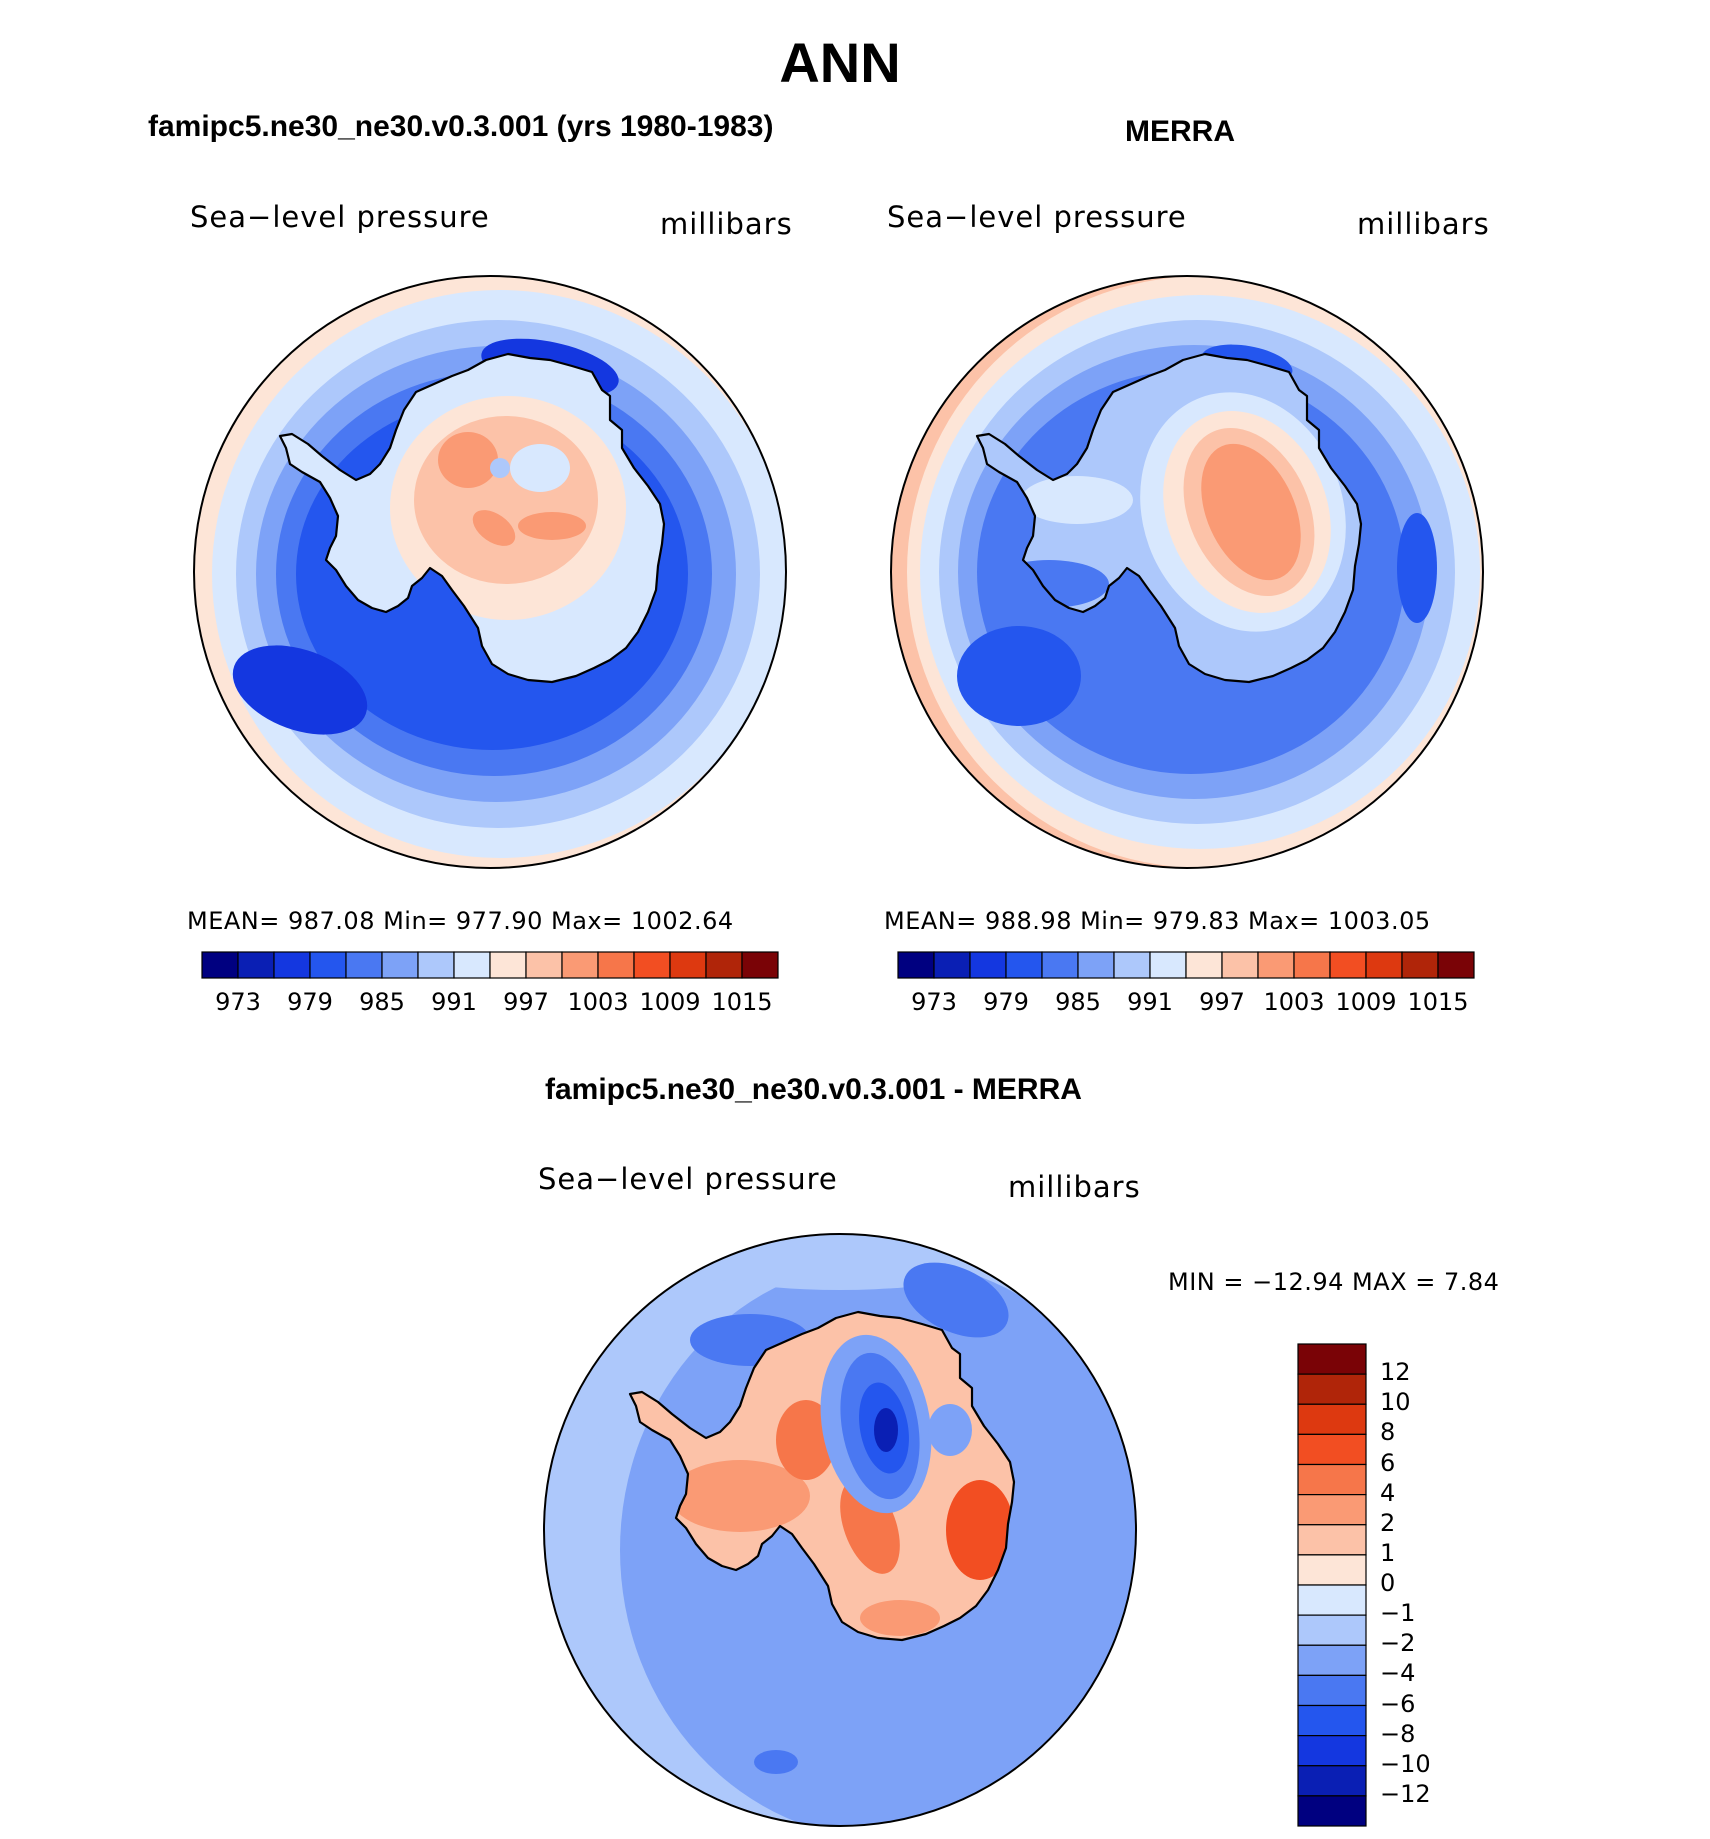  I want to click on colorbar-tick-label: 0, so click(1388, 1583).